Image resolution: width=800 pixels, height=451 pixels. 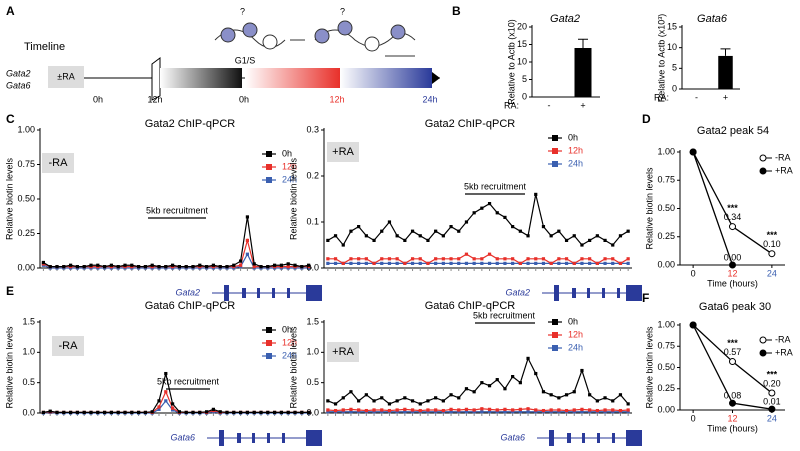 What do you see at coordinates (712, 19) in the screenshot?
I see `chart-title: Gata6` at bounding box center [712, 19].